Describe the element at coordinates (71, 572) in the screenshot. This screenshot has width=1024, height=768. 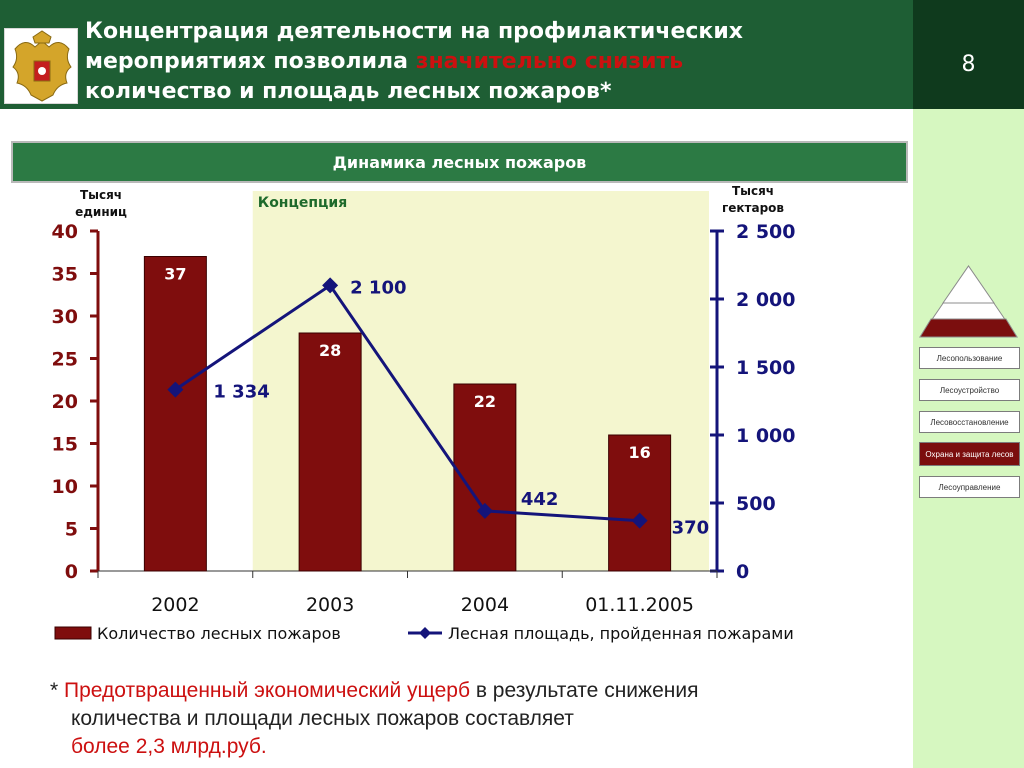
I see `y-axis-left-tick-label: 0` at that location.